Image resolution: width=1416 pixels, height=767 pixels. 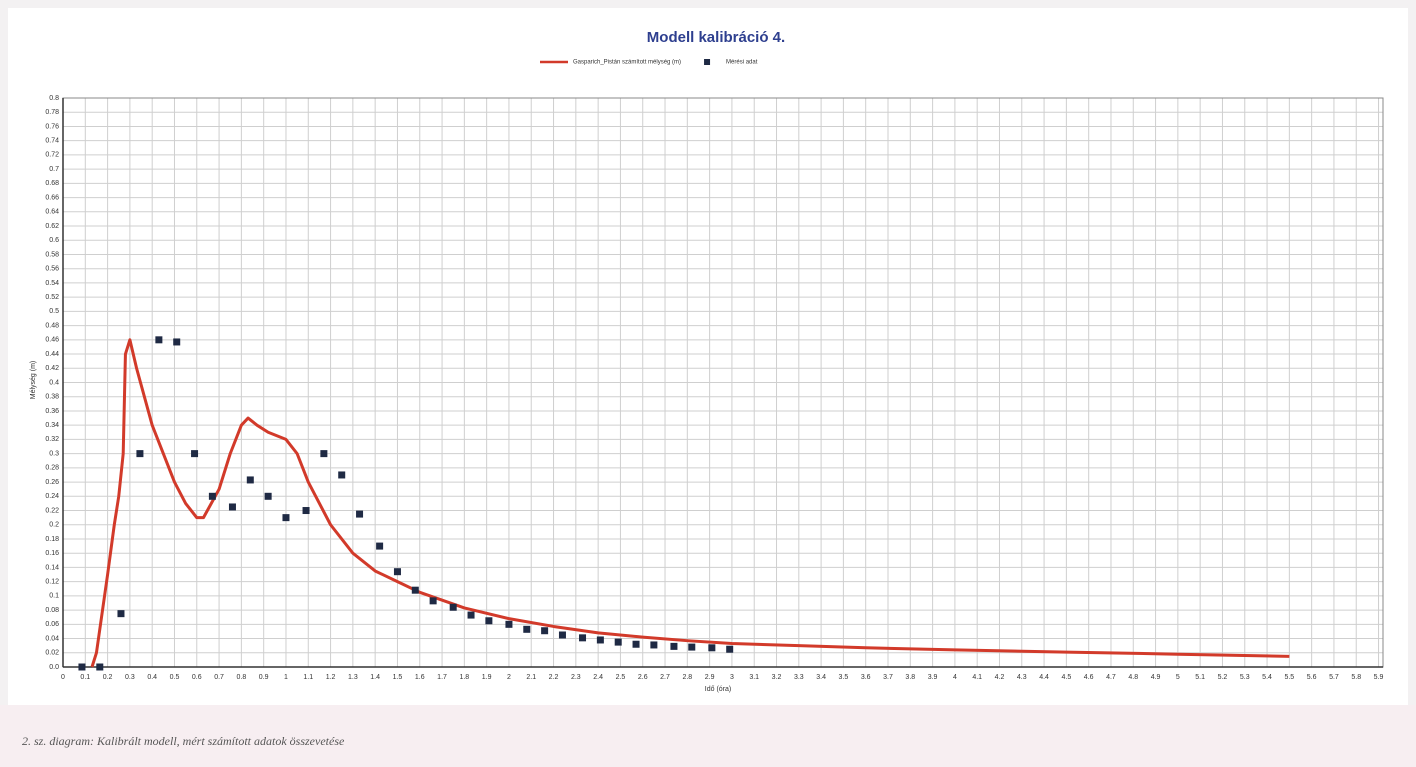 What do you see at coordinates (531, 677) in the screenshot?
I see `x-tick-label: 2.1` at bounding box center [531, 677].